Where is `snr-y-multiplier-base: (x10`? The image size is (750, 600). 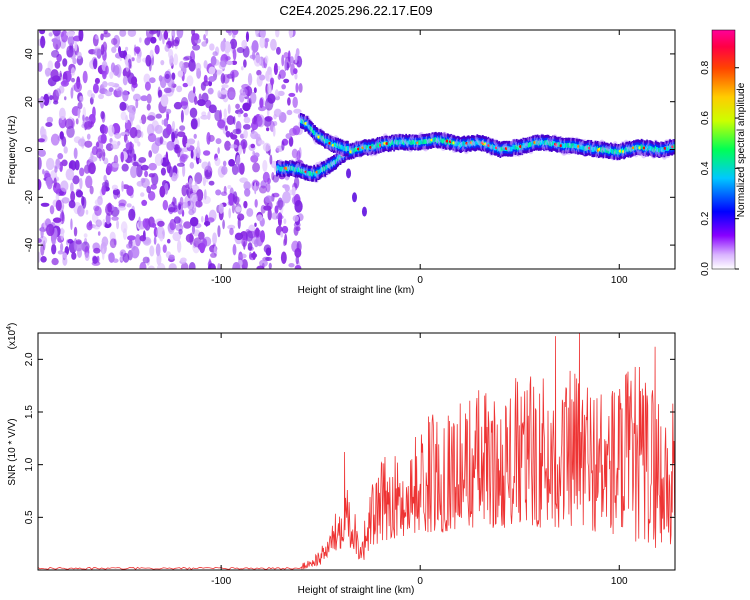 snr-y-multiplier-base: (x10 is located at coordinates (12, 339).